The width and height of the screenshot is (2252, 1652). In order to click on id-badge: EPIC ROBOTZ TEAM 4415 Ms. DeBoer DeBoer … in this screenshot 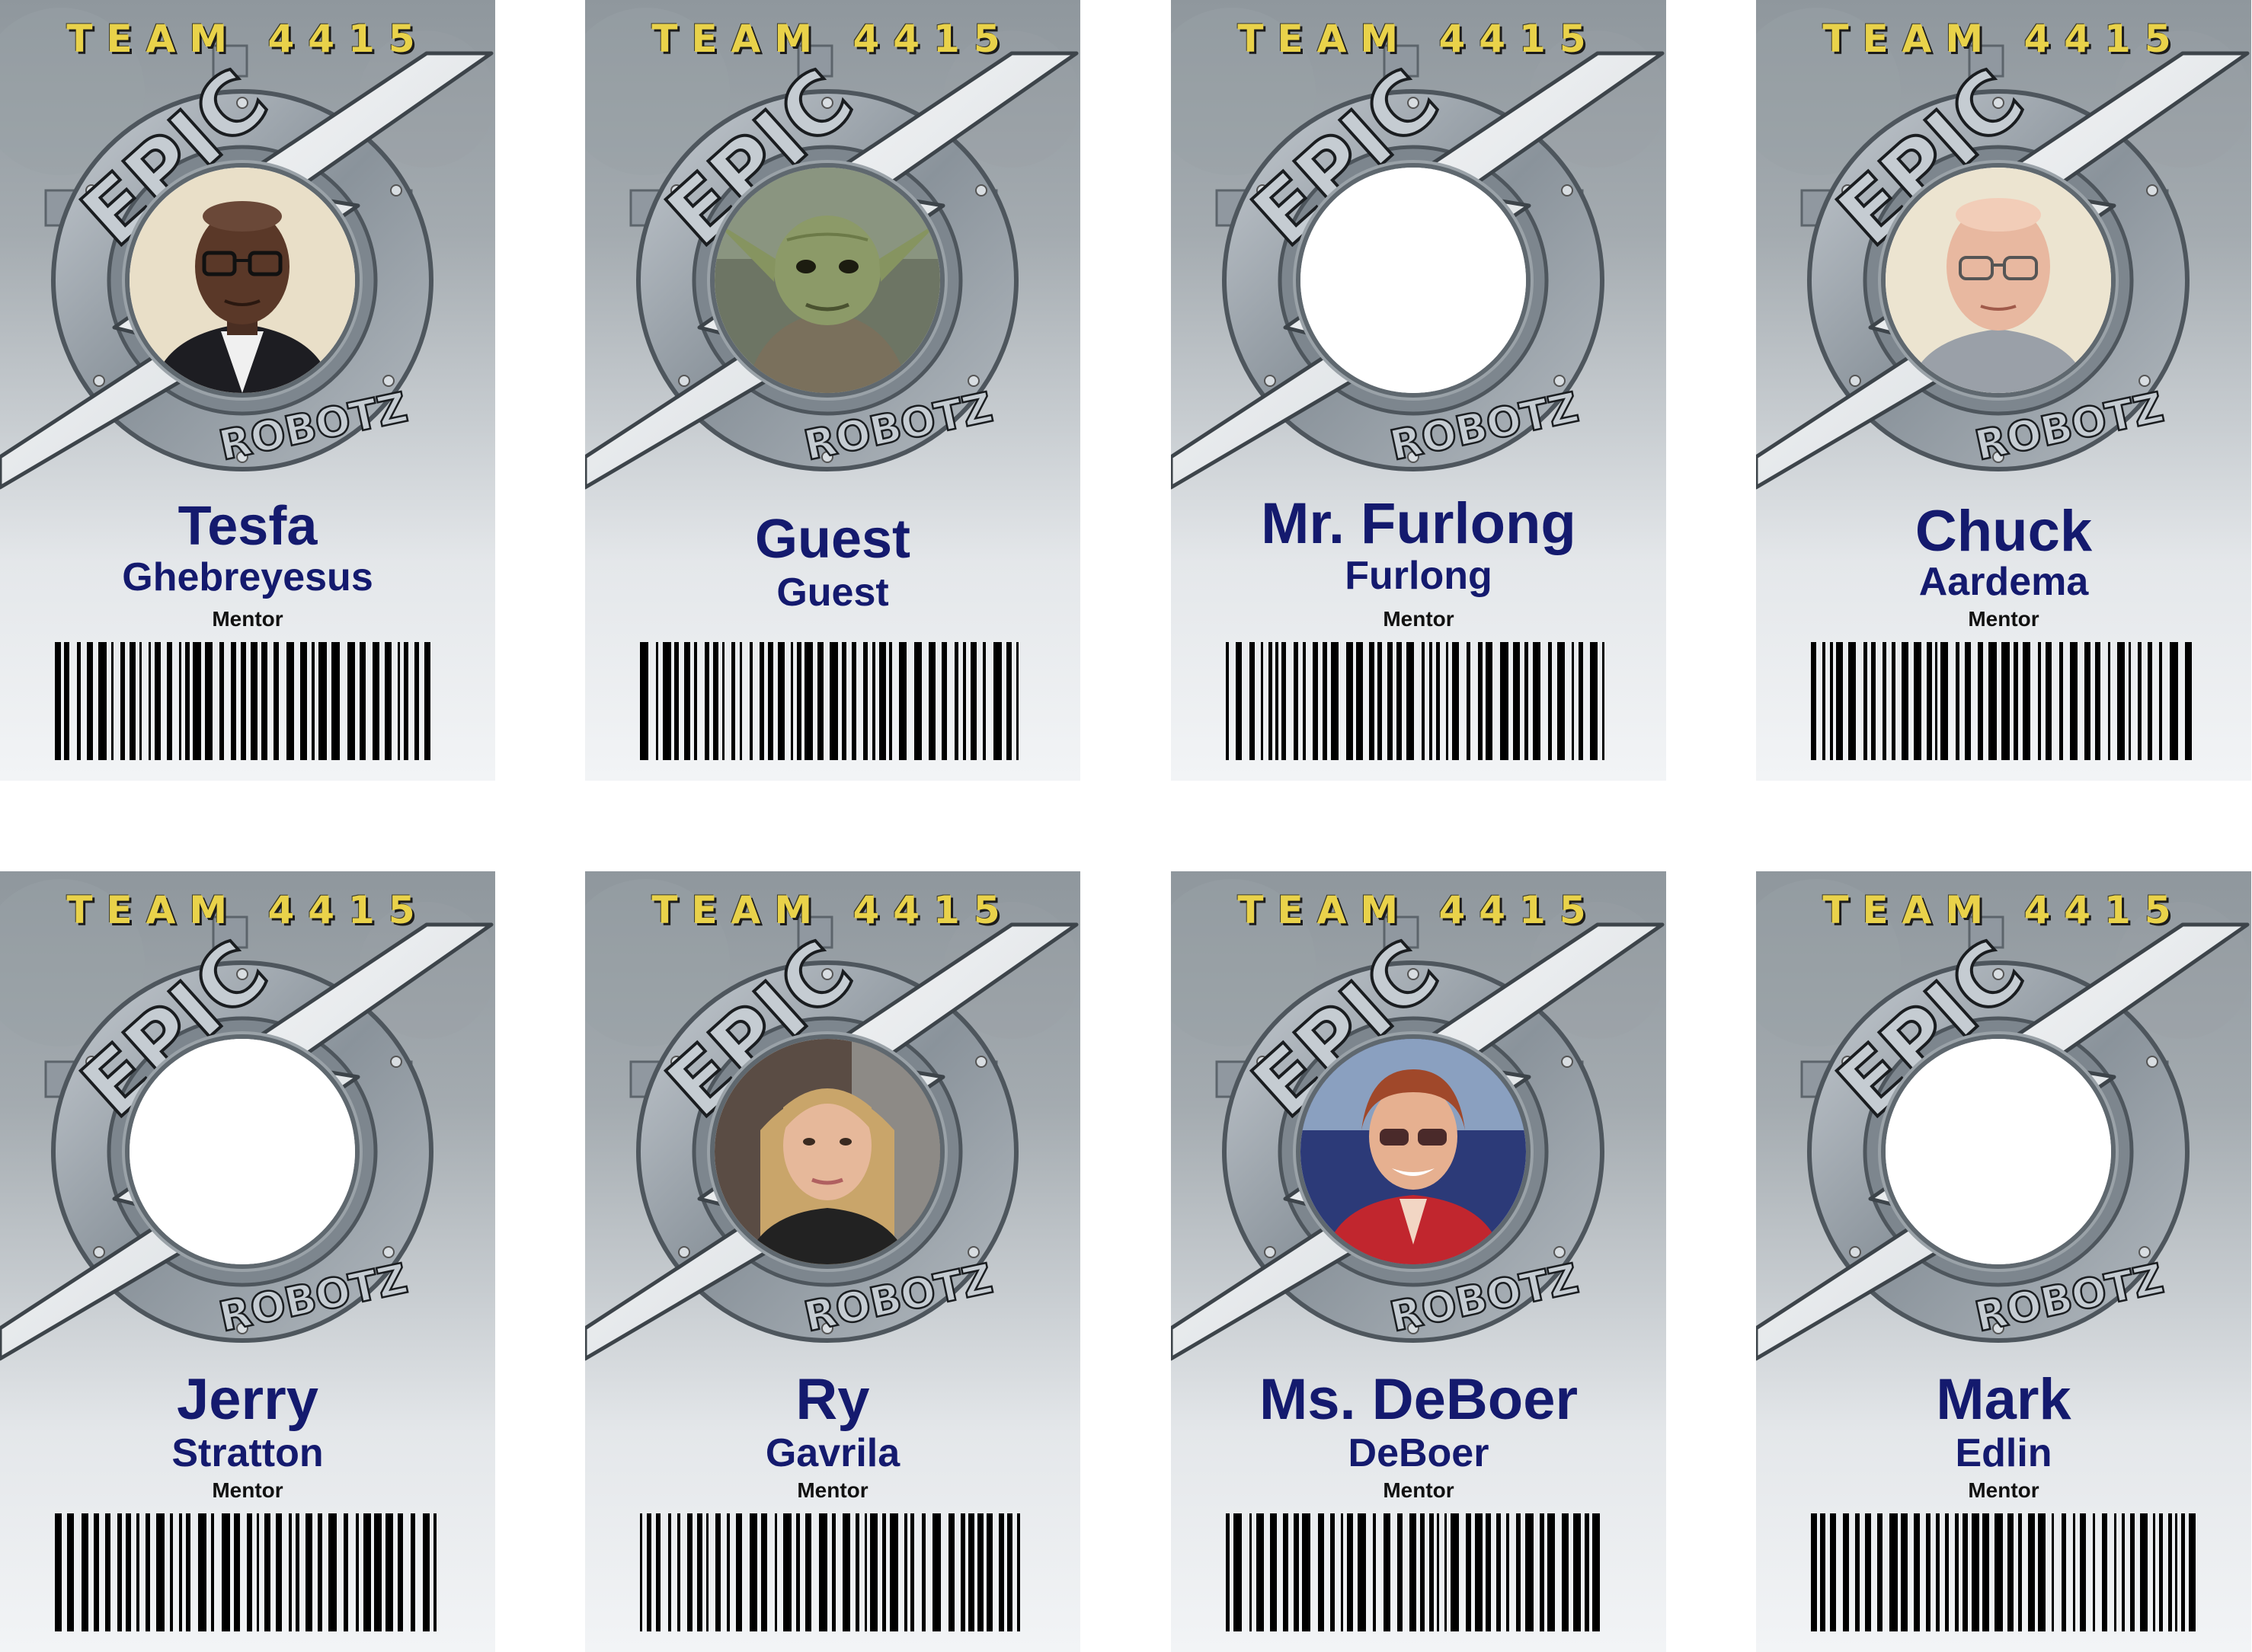, I will do `click(1418, 1261)`.